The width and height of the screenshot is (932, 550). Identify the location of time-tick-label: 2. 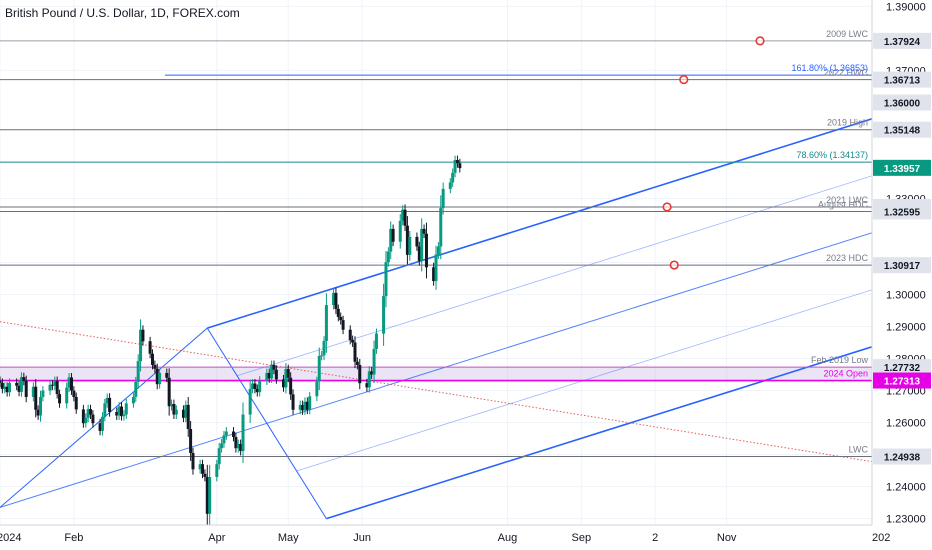
(655, 538).